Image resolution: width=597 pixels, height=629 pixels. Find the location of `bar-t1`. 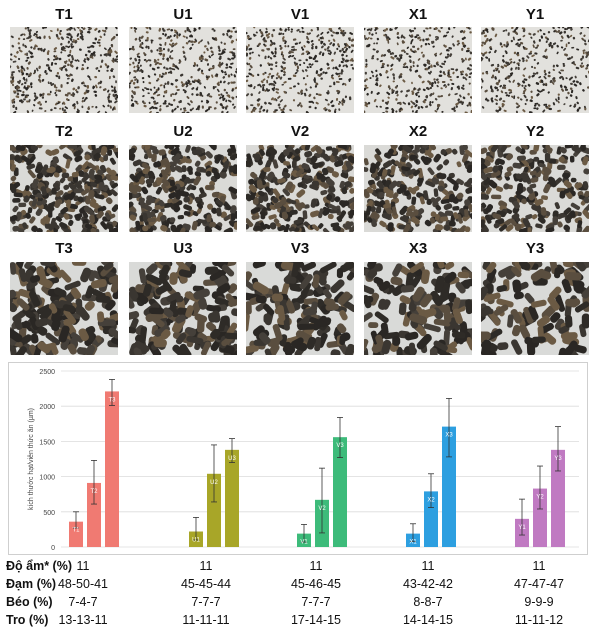

bar-t1 is located at coordinates (76, 534).